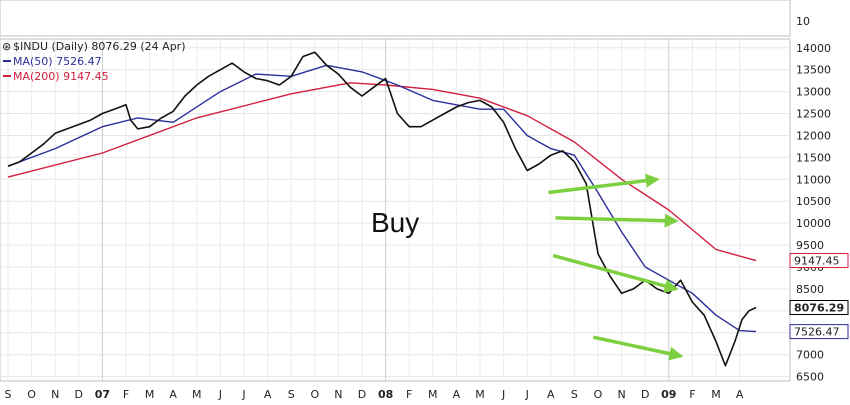 This screenshot has width=850, height=405. I want to click on y-tick-label: 11500, so click(813, 157).